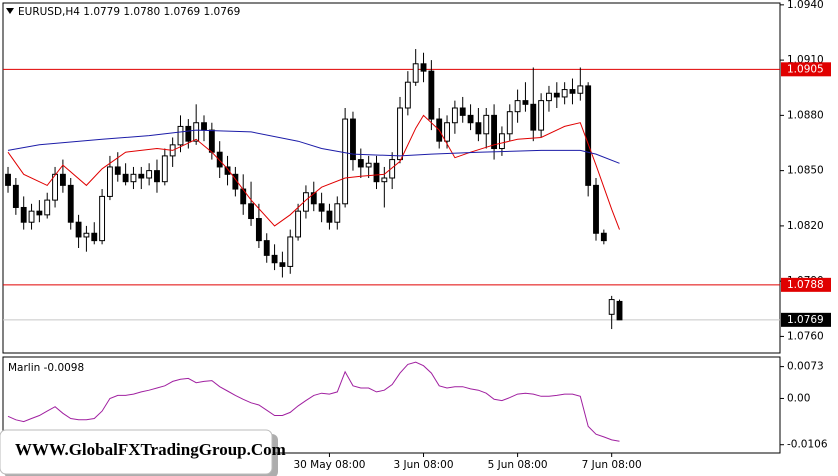  What do you see at coordinates (313, 146) in the screenshot?
I see `moving-average` at bounding box center [313, 146].